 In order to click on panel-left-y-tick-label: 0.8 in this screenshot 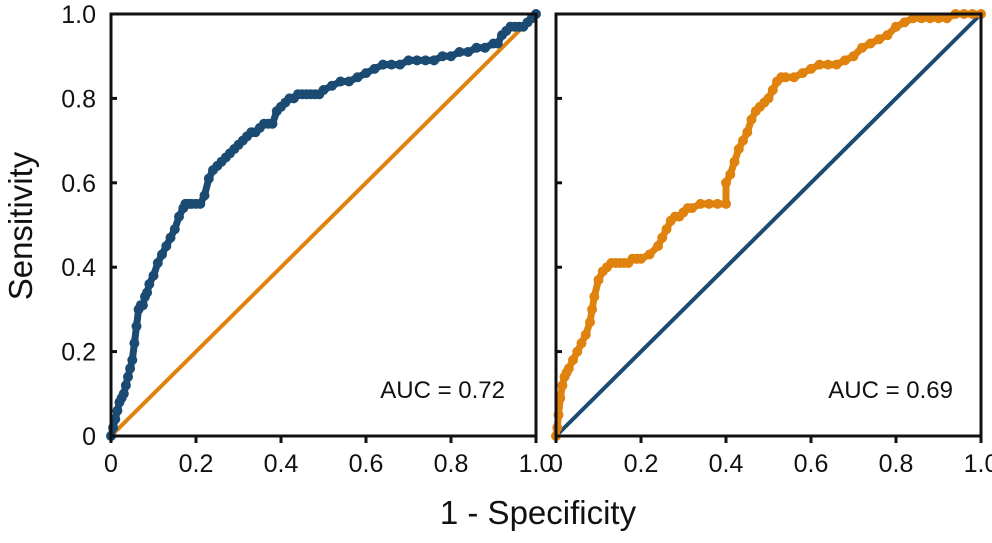, I will do `click(78, 99)`.